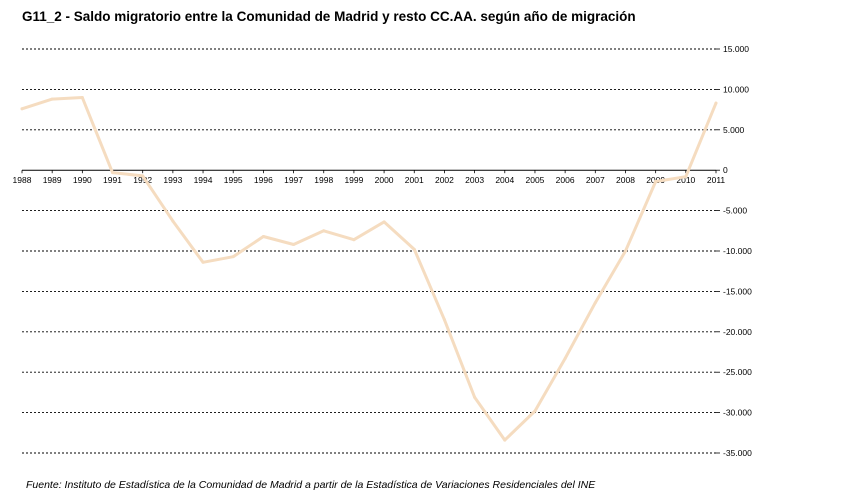 This screenshot has width=862, height=504. I want to click on x-tick-label: 1992, so click(142, 180).